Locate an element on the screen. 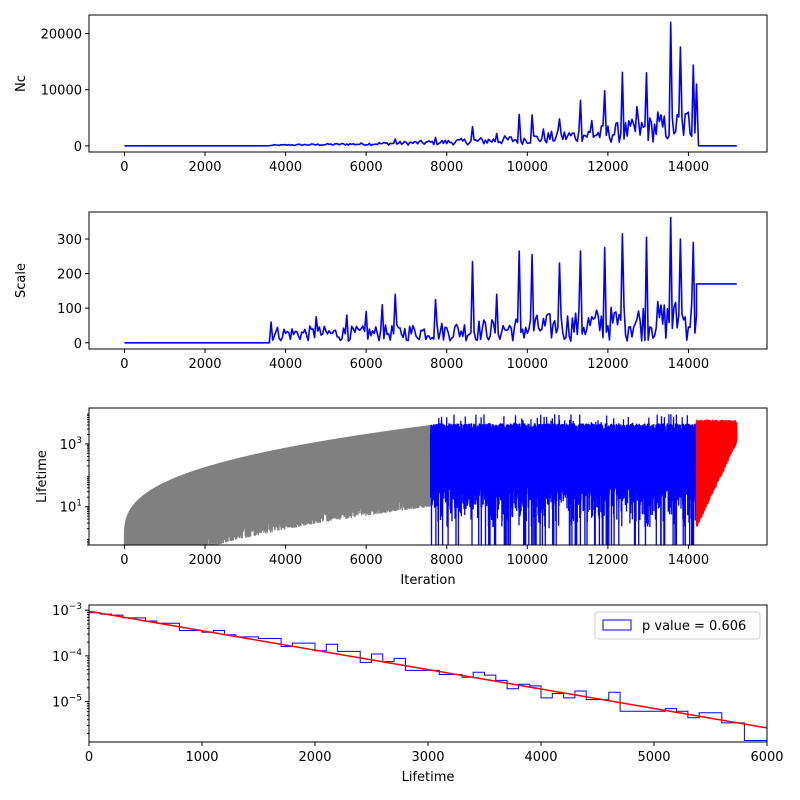 The image size is (800, 800). legend-box is located at coordinates (677, 625).